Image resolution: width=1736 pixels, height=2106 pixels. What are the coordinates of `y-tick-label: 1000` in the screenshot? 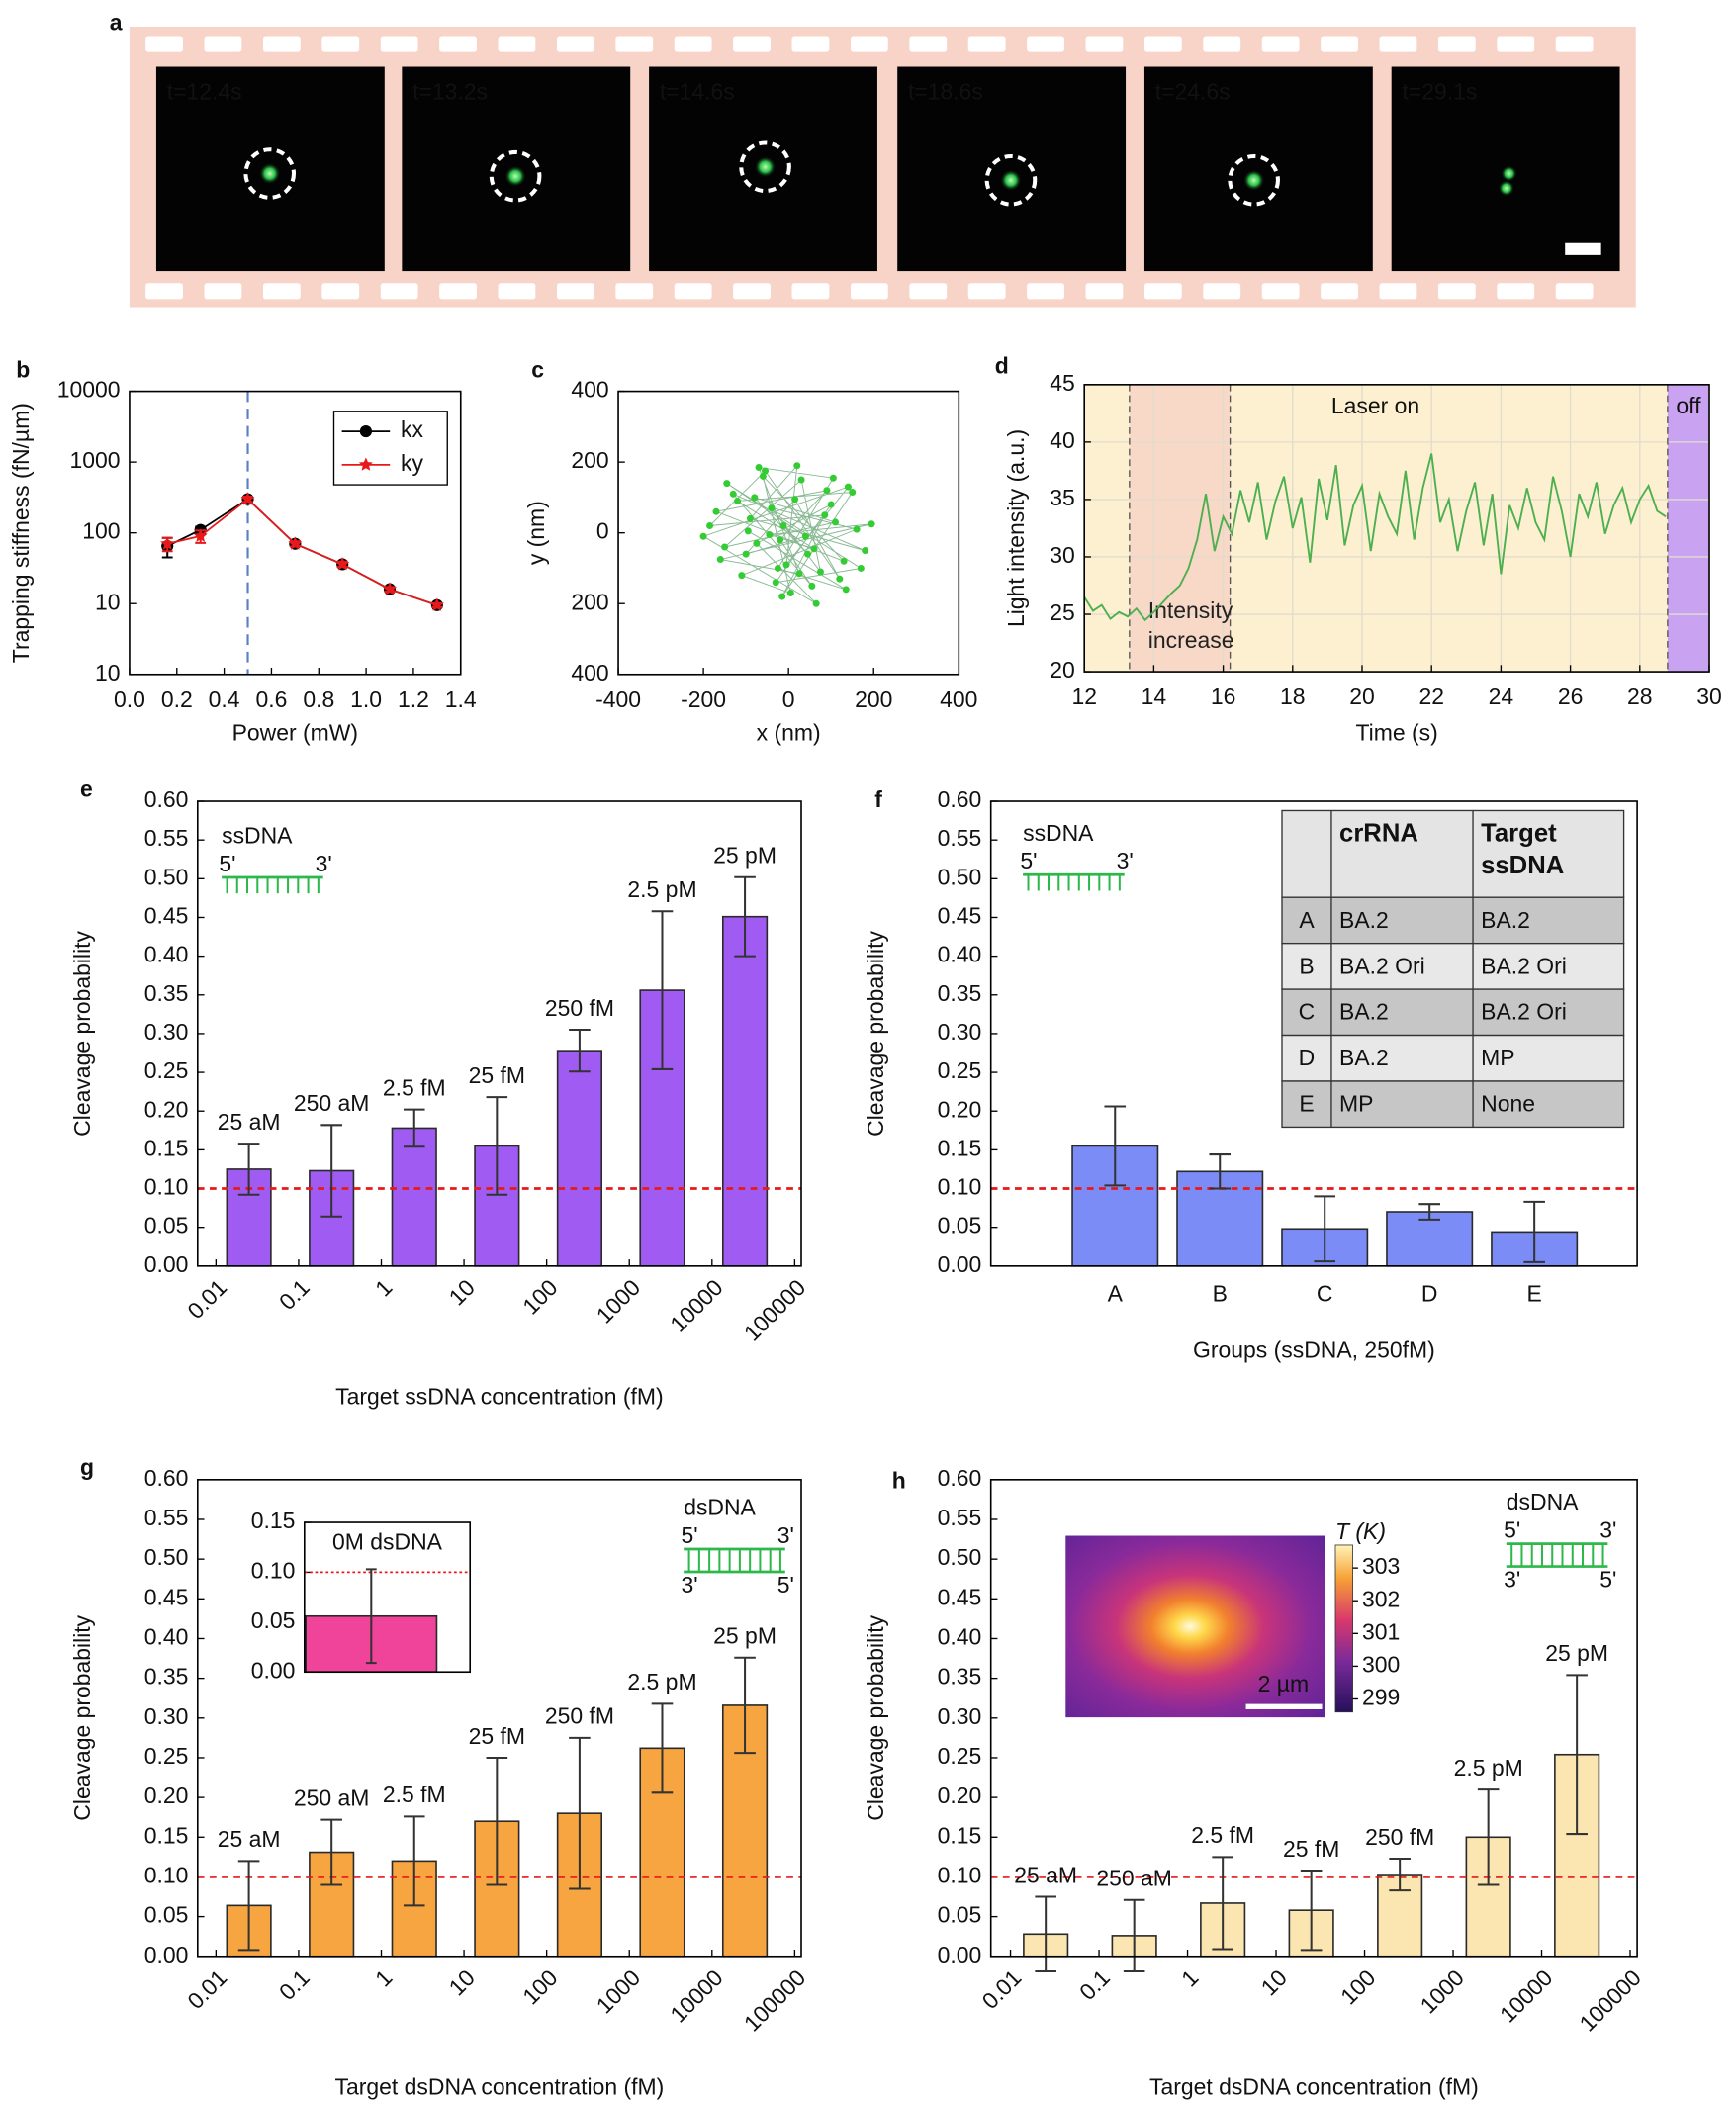 It's located at (94, 460).